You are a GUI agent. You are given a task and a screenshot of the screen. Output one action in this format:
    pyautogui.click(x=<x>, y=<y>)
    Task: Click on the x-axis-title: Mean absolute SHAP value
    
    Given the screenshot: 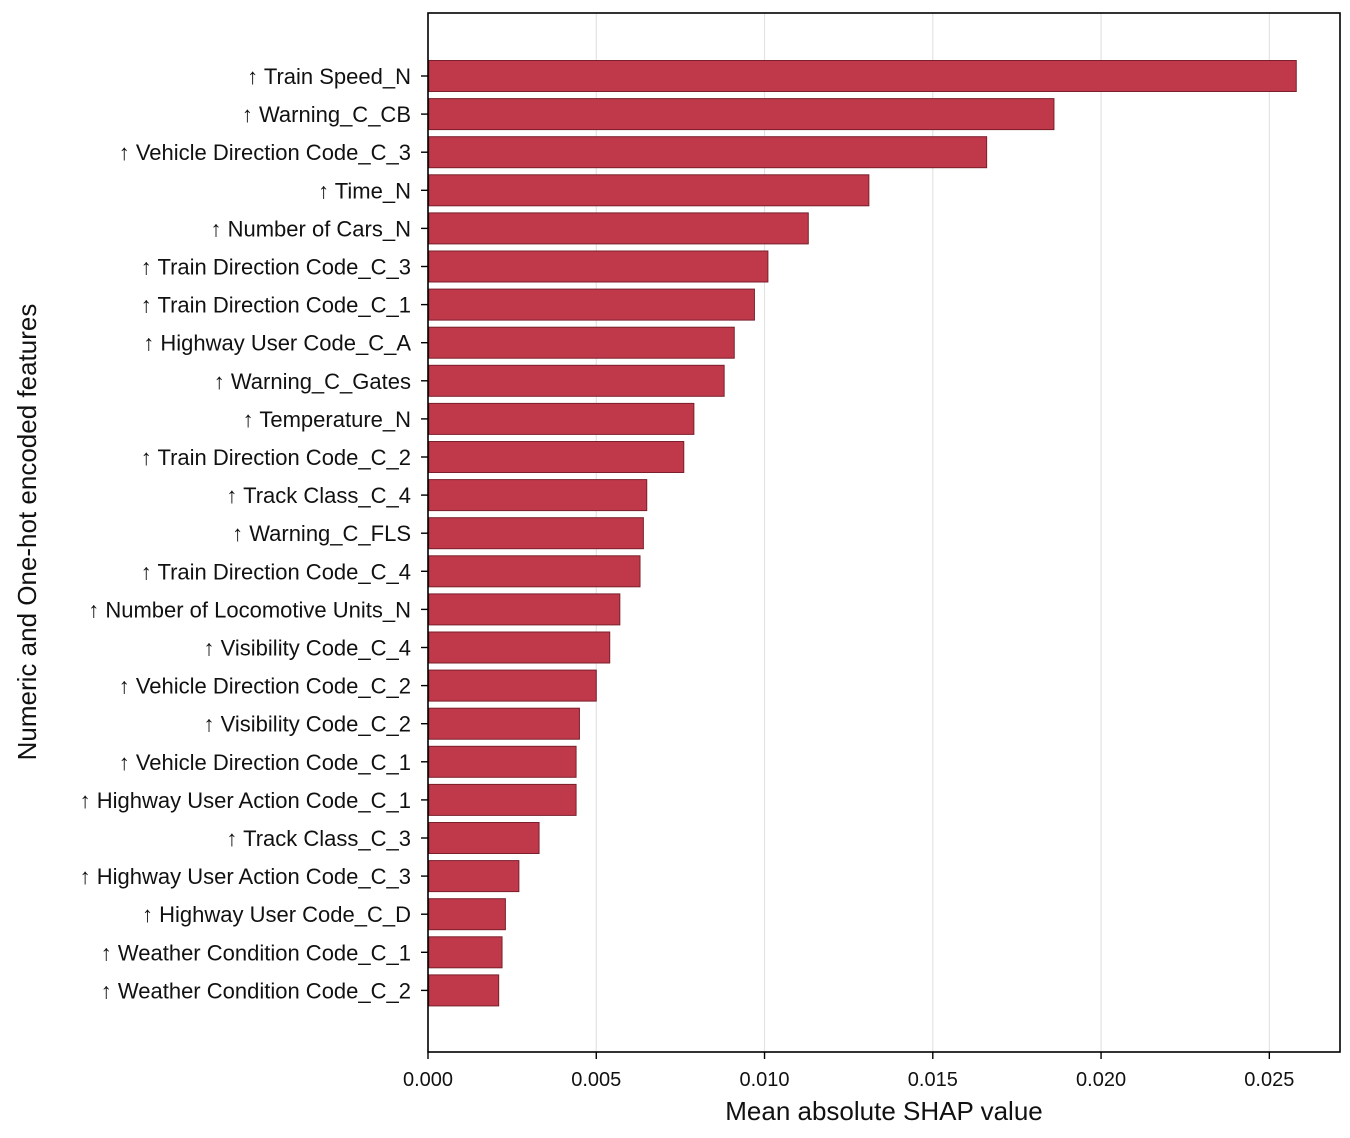 What is the action you would take?
    pyautogui.click(x=884, y=1111)
    